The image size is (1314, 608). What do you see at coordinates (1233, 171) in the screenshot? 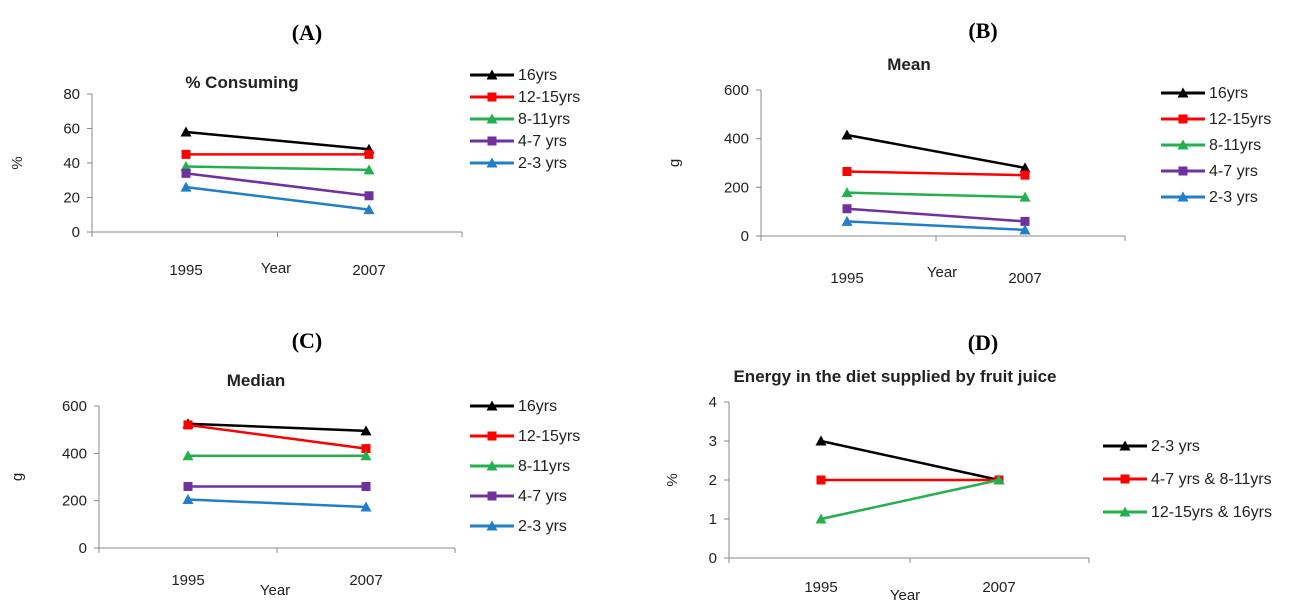
I see `legend-label: 4-7 yrs` at bounding box center [1233, 171].